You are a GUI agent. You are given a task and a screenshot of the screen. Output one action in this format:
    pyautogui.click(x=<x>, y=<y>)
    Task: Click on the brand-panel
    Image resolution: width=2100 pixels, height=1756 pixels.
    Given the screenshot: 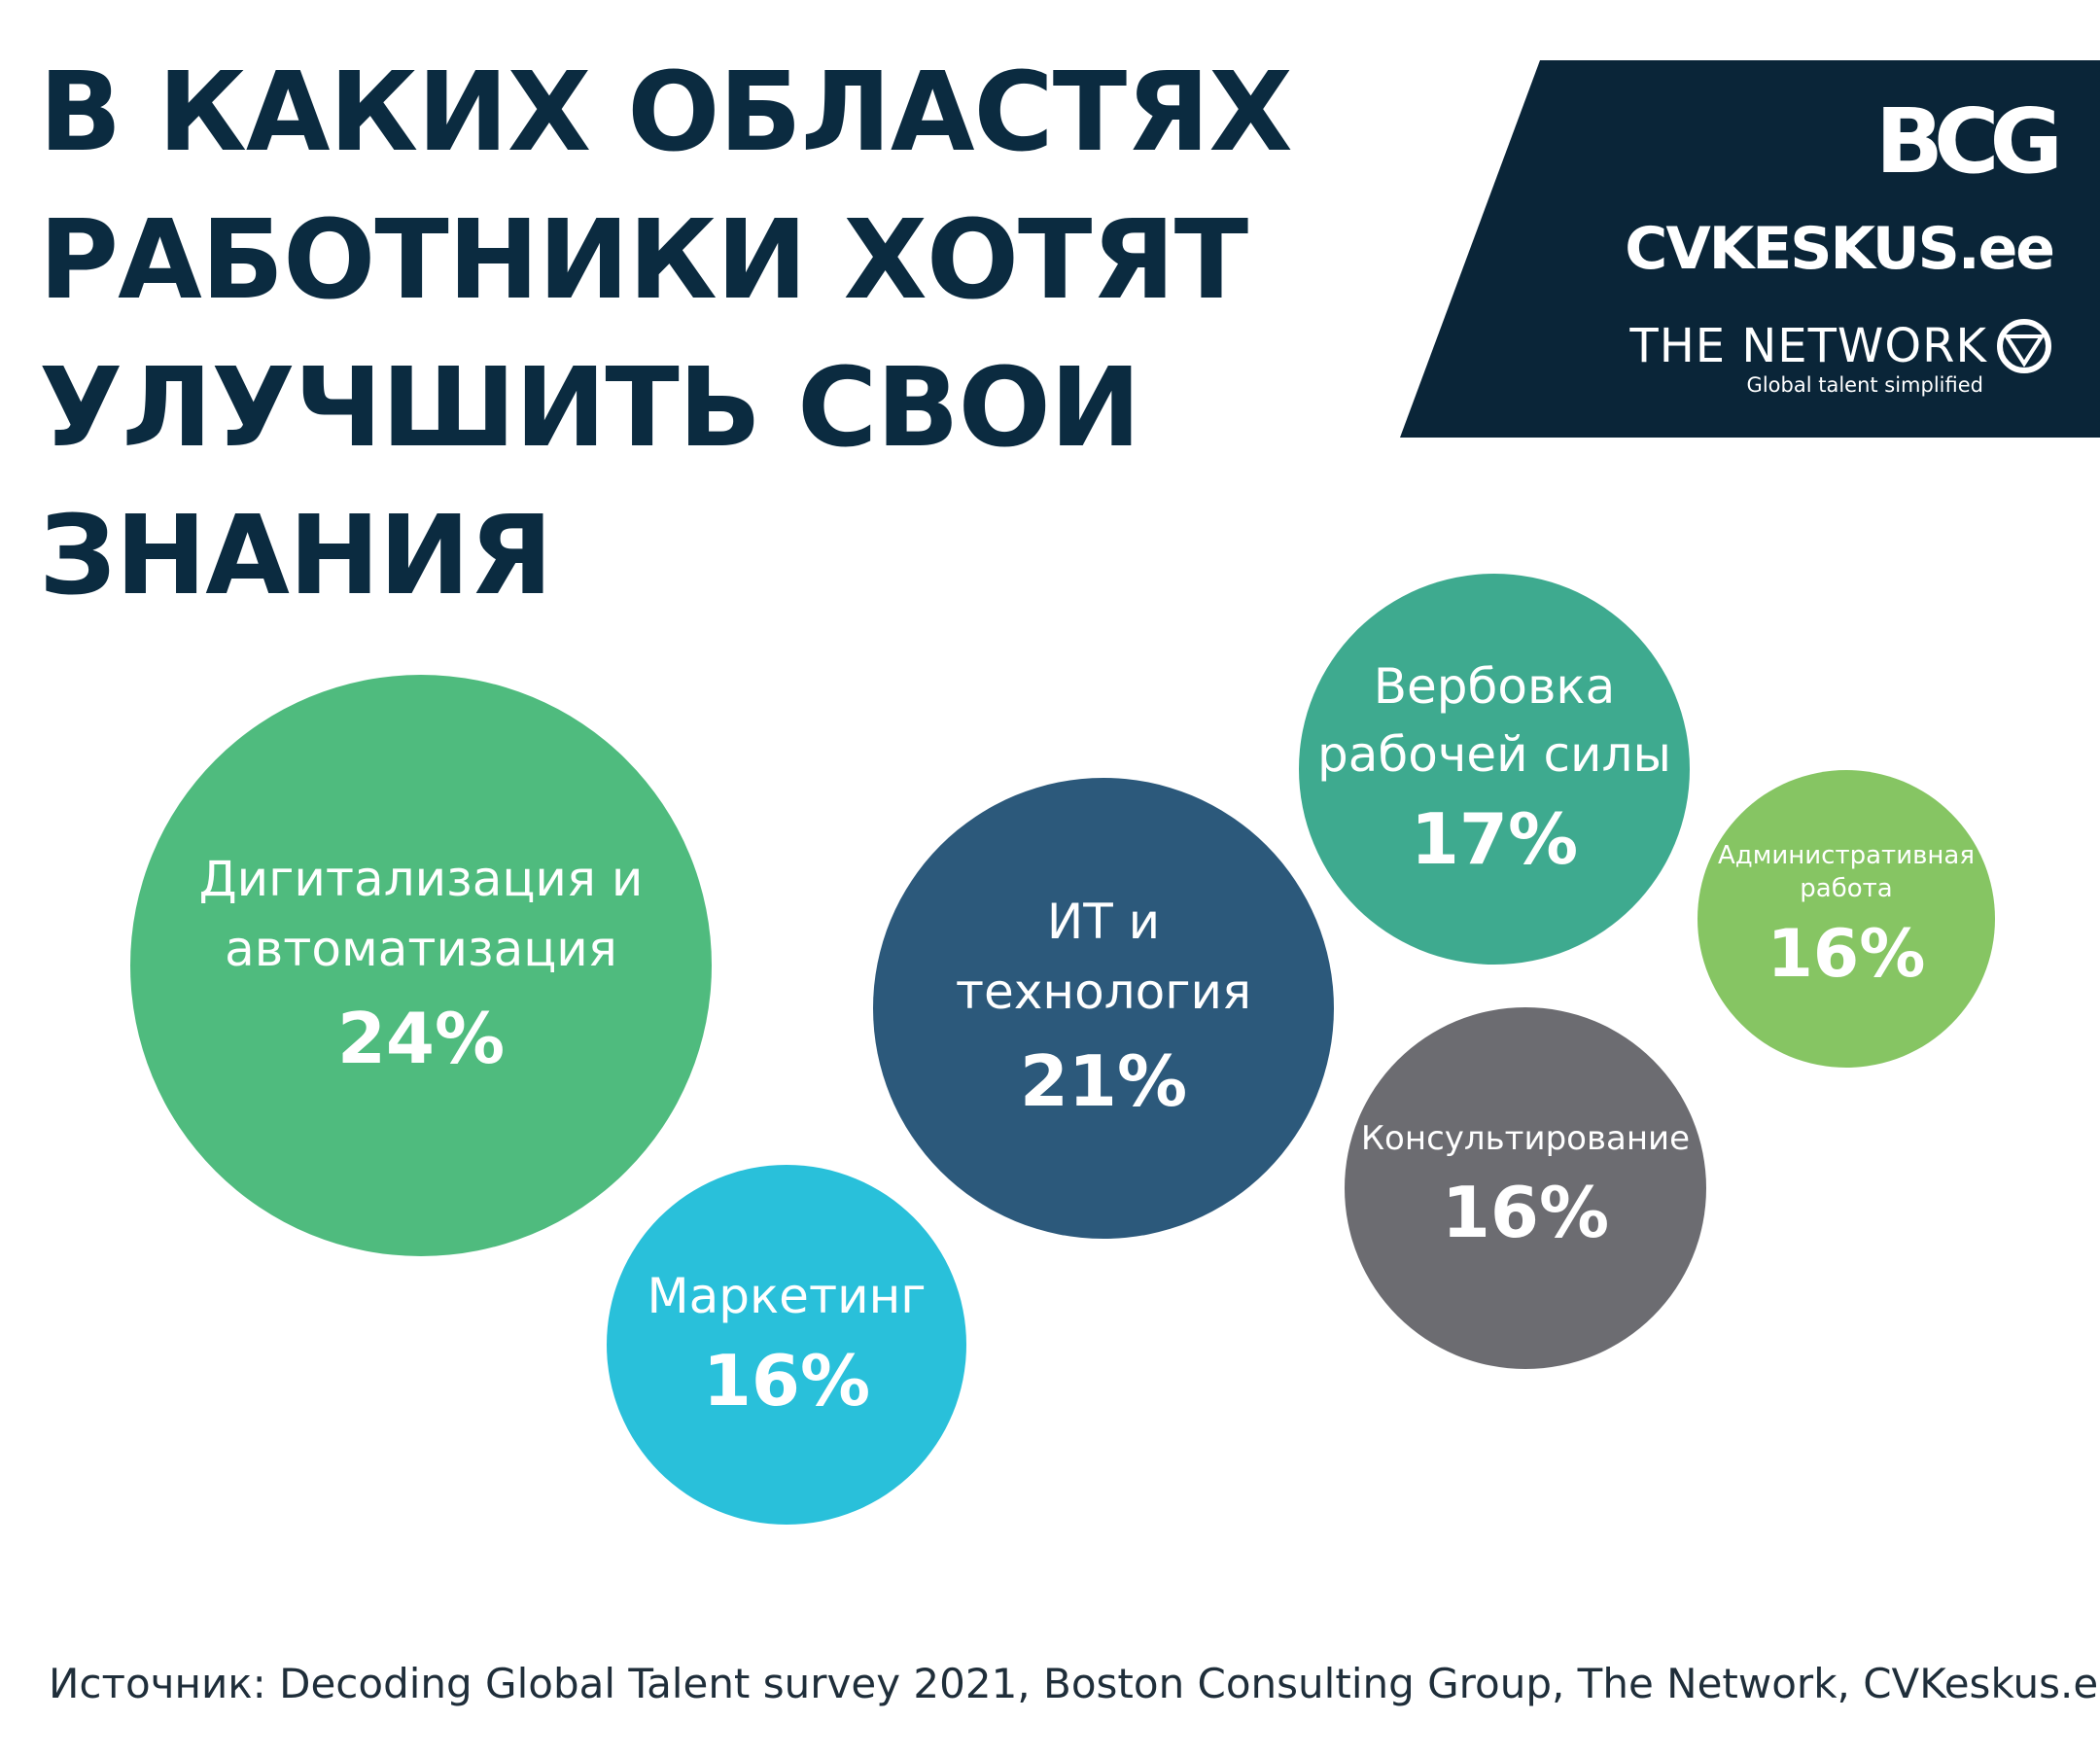 What is the action you would take?
    pyautogui.click(x=1750, y=249)
    